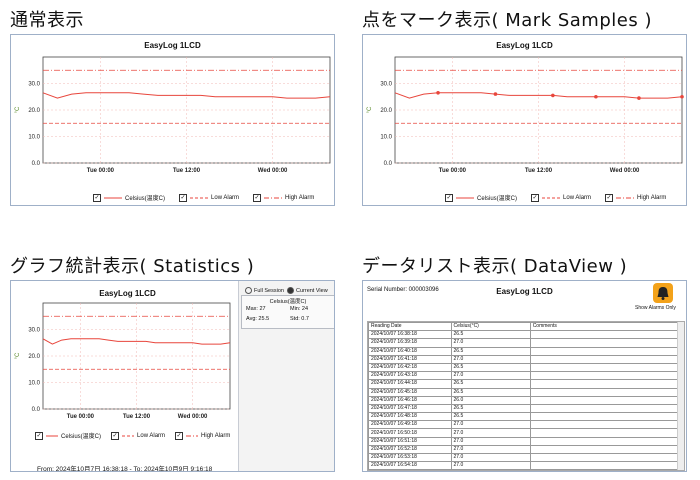 This screenshot has height=480, width=700. Describe the element at coordinates (410, 335) in the screenshot. I see `table-cell: 2024/10/07 16:38:18` at that location.